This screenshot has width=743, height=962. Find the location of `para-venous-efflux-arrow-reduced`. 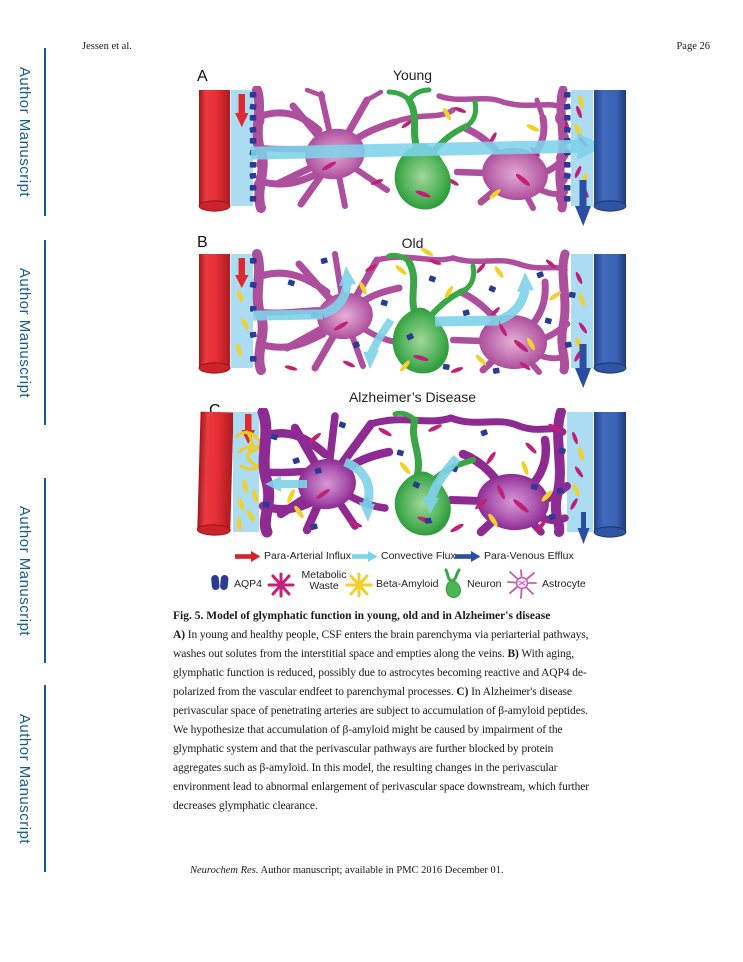

para-venous-efflux-arrow-reduced is located at coordinates (583, 528).